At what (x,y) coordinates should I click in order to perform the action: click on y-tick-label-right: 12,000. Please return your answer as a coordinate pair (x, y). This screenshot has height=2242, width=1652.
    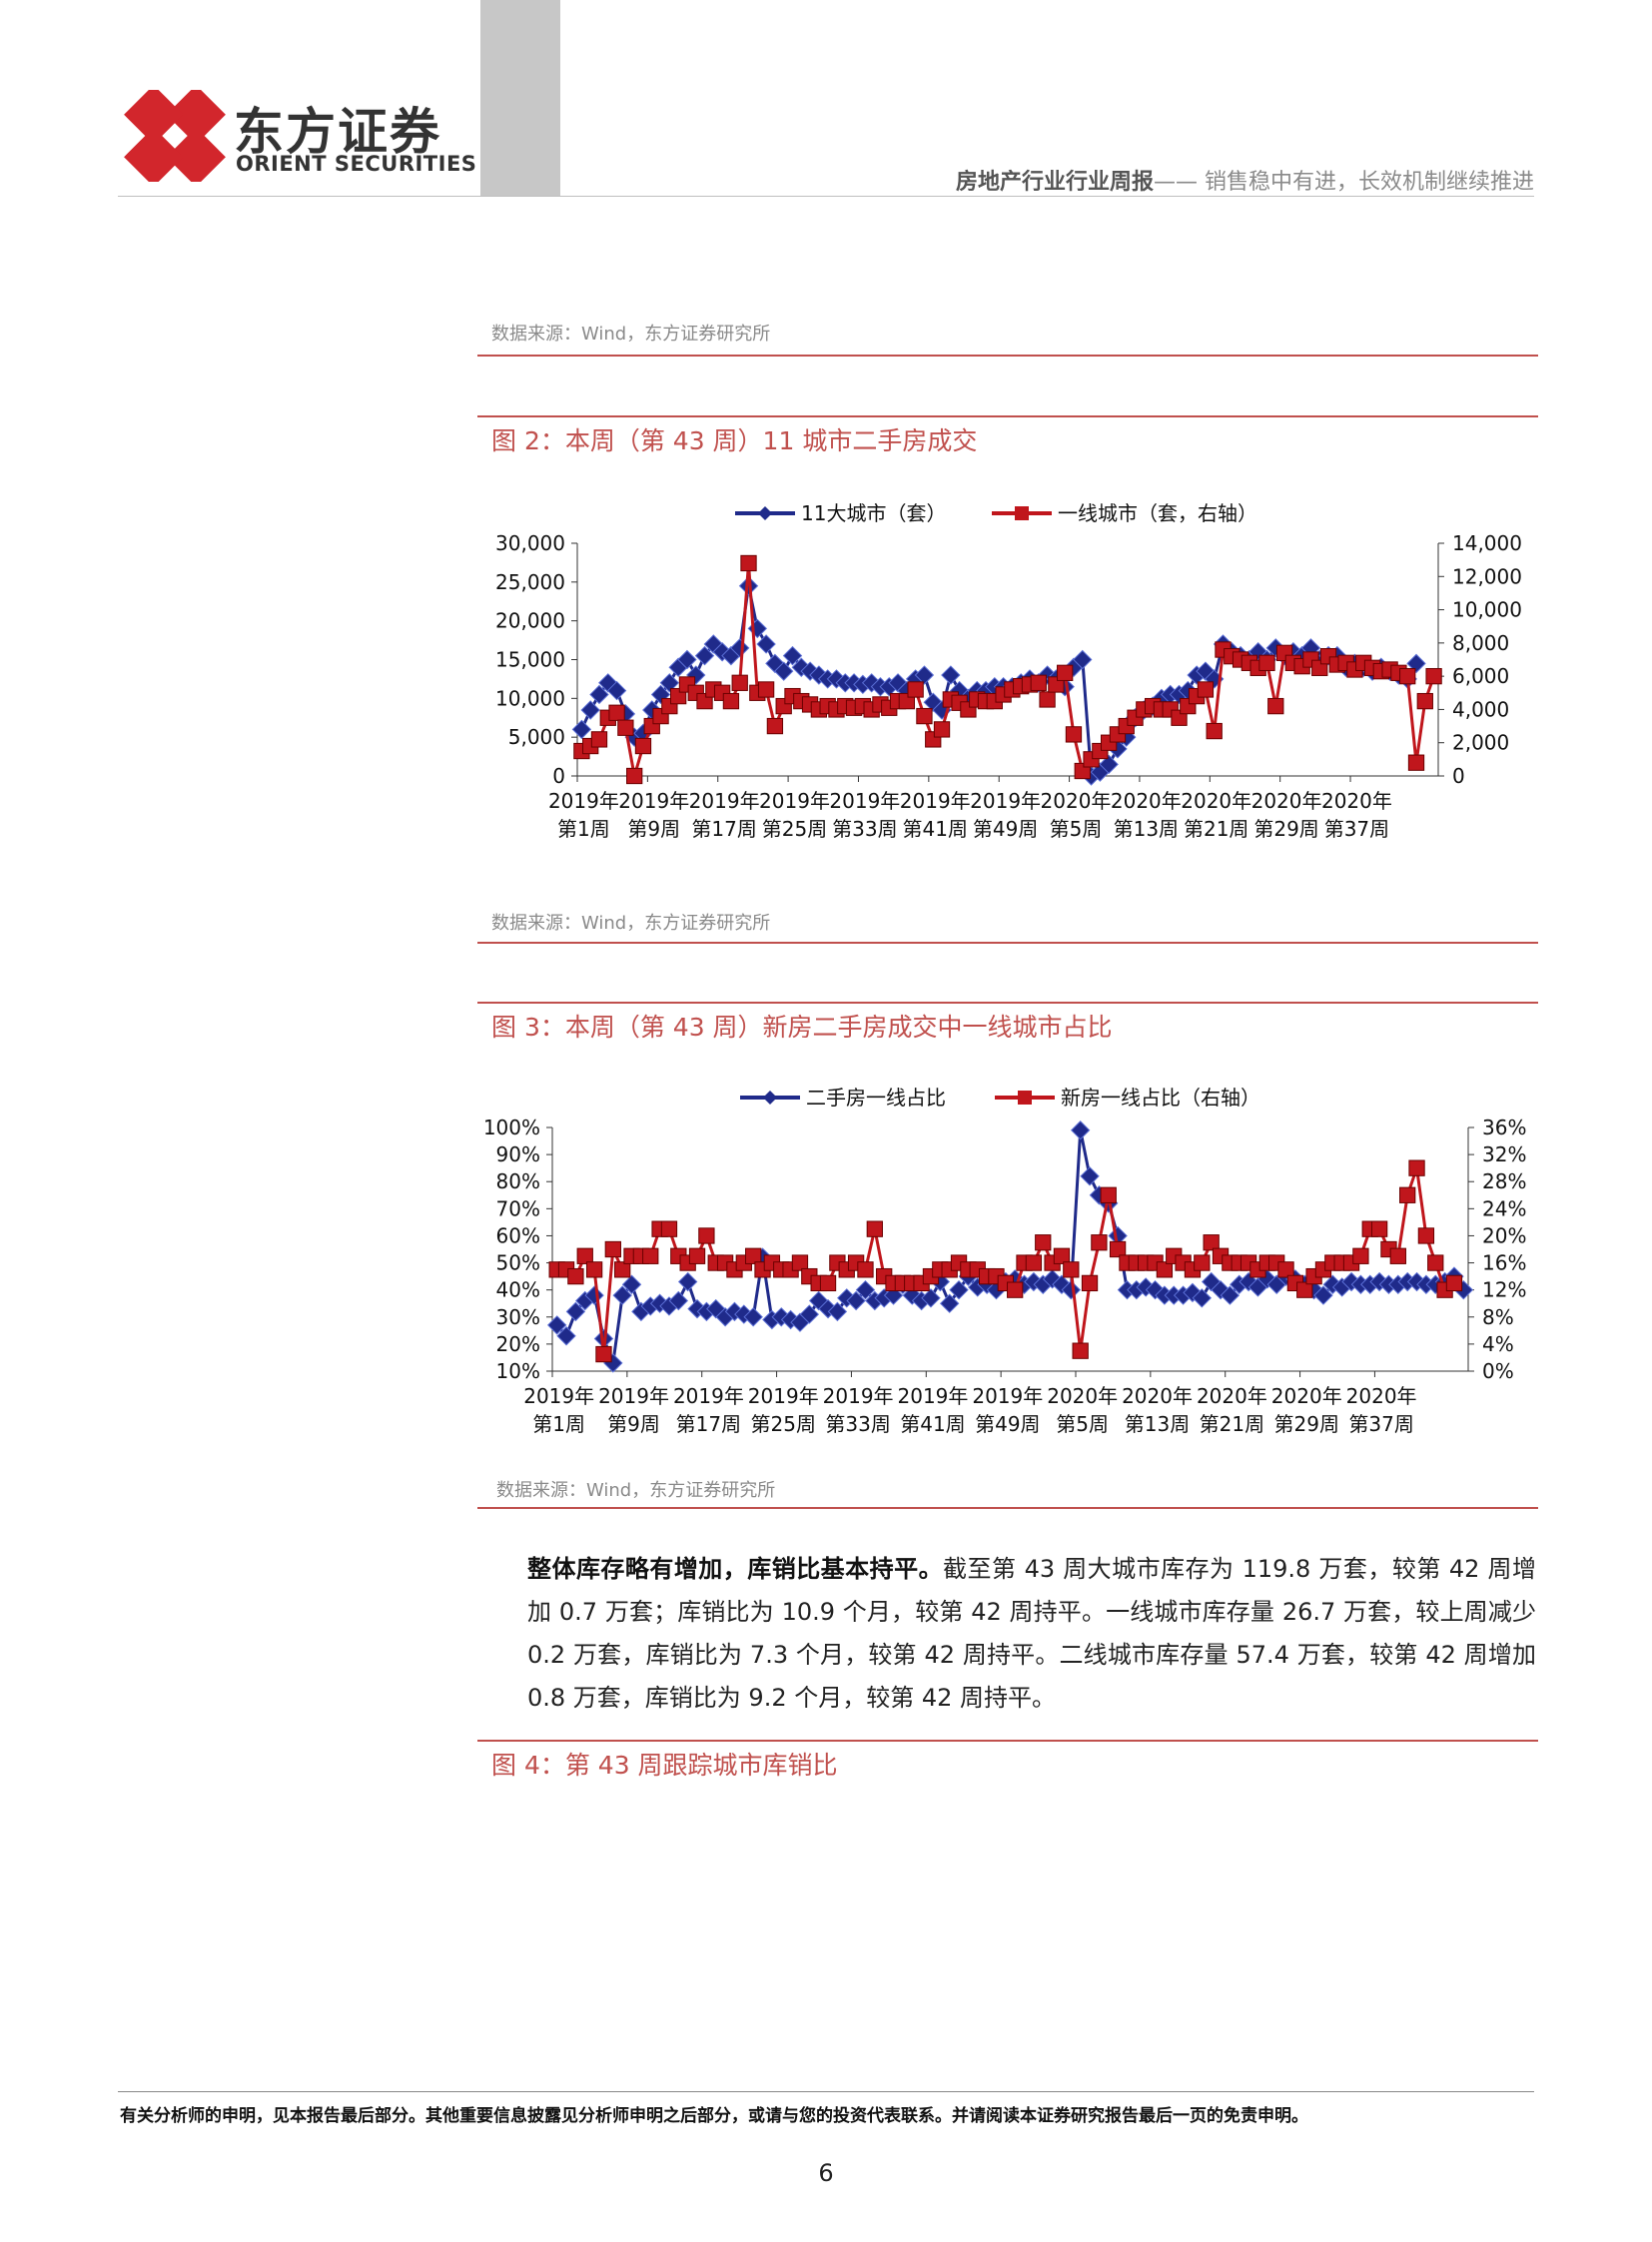
    Looking at the image, I should click on (1487, 576).